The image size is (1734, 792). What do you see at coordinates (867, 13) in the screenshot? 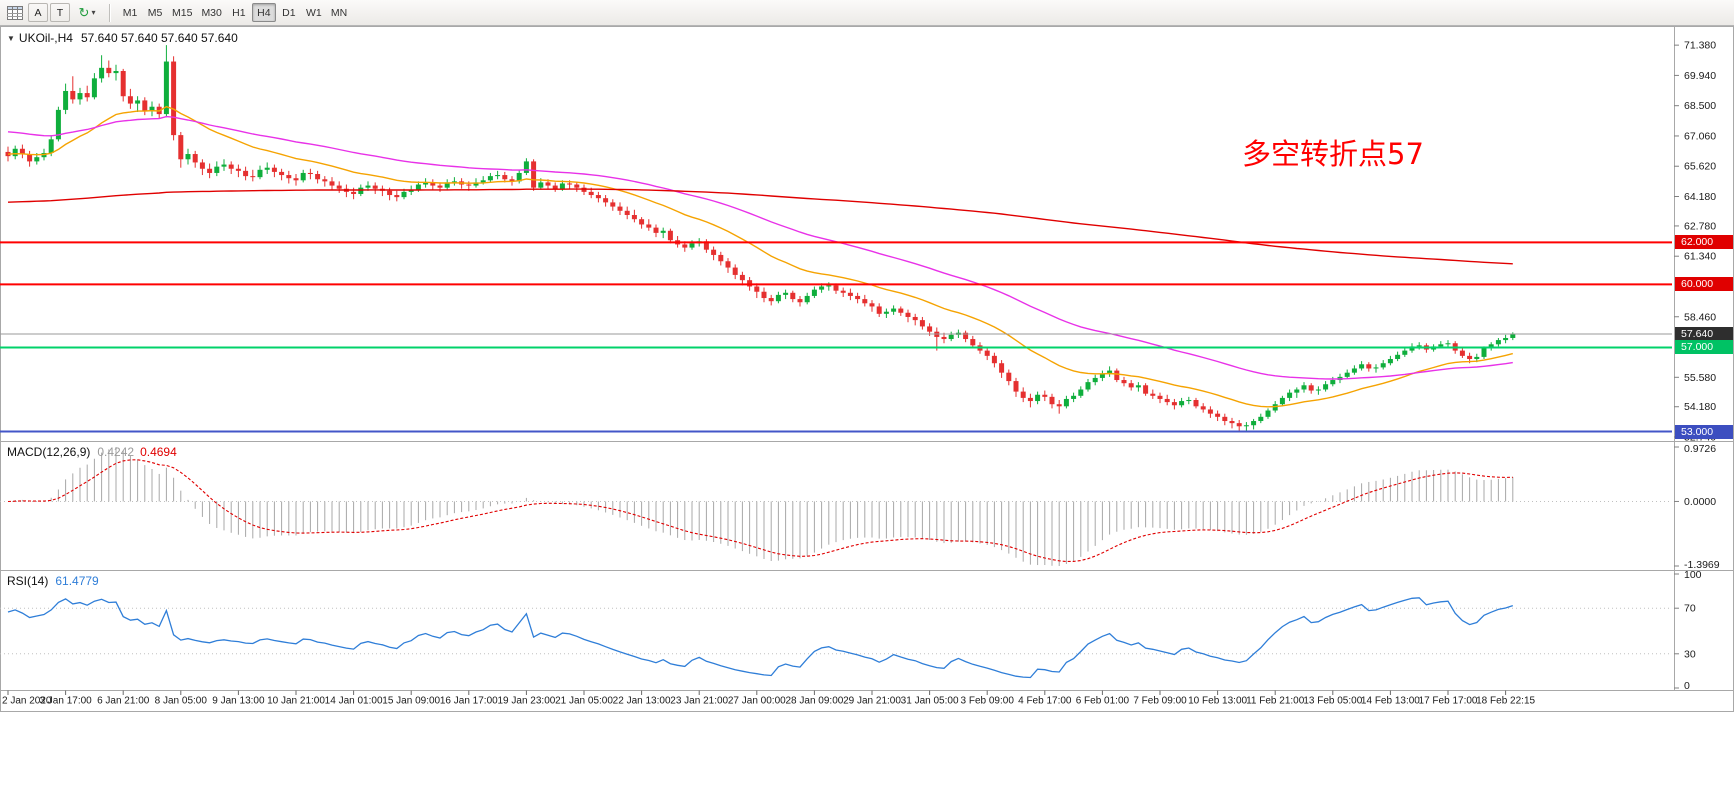
I see `toolbar: A T ↻ ▾ M1 M5 M15 M30 H1 H4 D1 W1 MN` at bounding box center [867, 13].